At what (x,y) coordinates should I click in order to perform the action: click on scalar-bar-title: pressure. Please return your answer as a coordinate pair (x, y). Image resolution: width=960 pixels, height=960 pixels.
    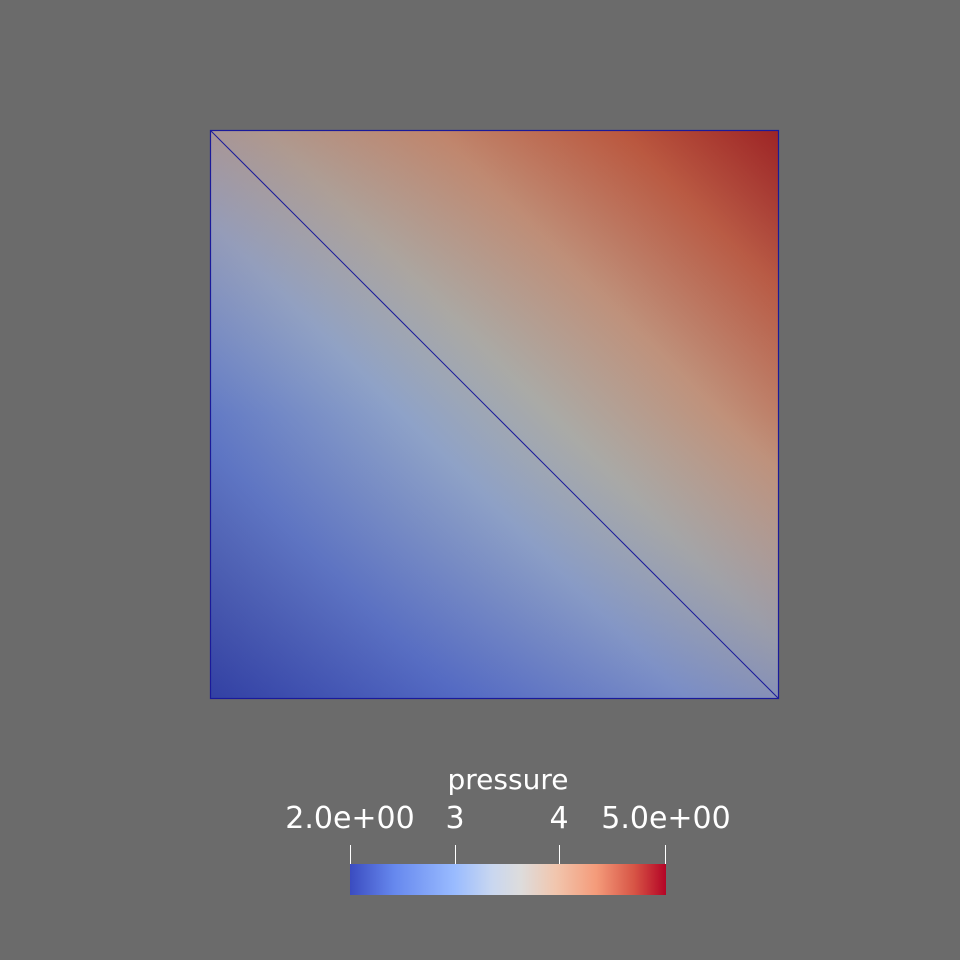
    Looking at the image, I should click on (508, 779).